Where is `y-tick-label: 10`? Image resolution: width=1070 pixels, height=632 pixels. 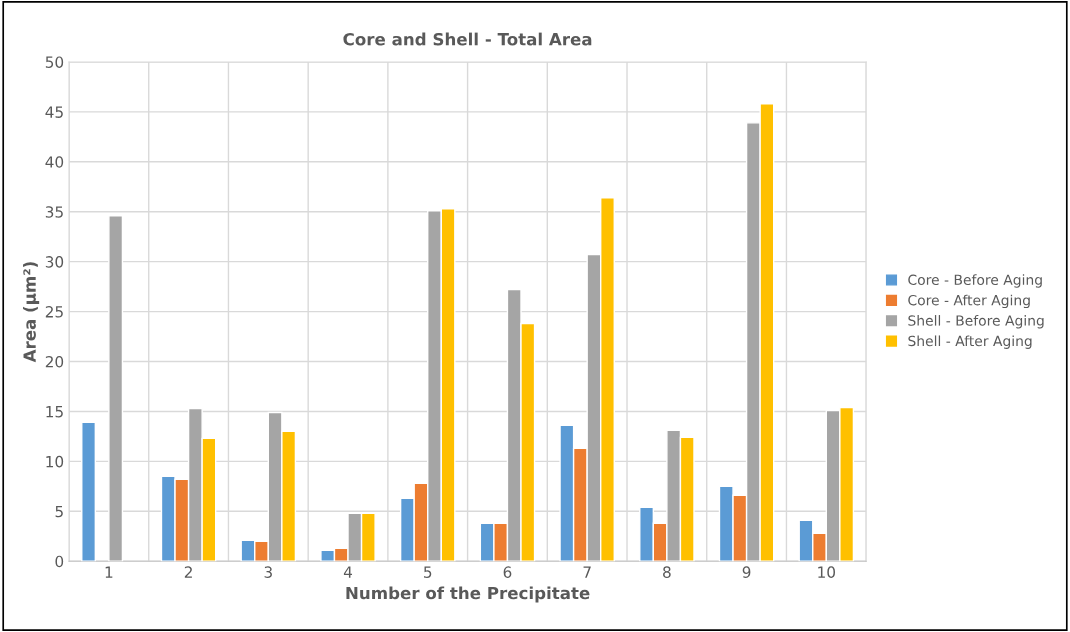
y-tick-label: 10 is located at coordinates (55, 461).